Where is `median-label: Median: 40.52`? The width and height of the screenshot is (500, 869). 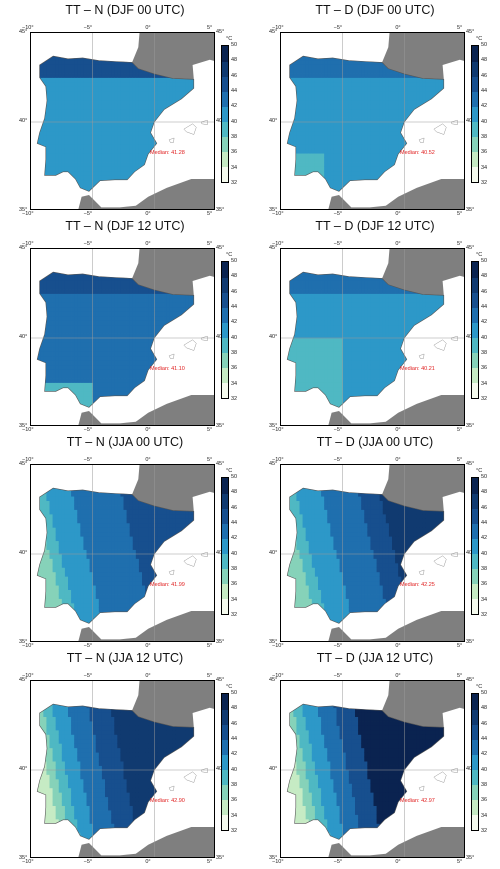 median-label: Median: 40.52 is located at coordinates (417, 153).